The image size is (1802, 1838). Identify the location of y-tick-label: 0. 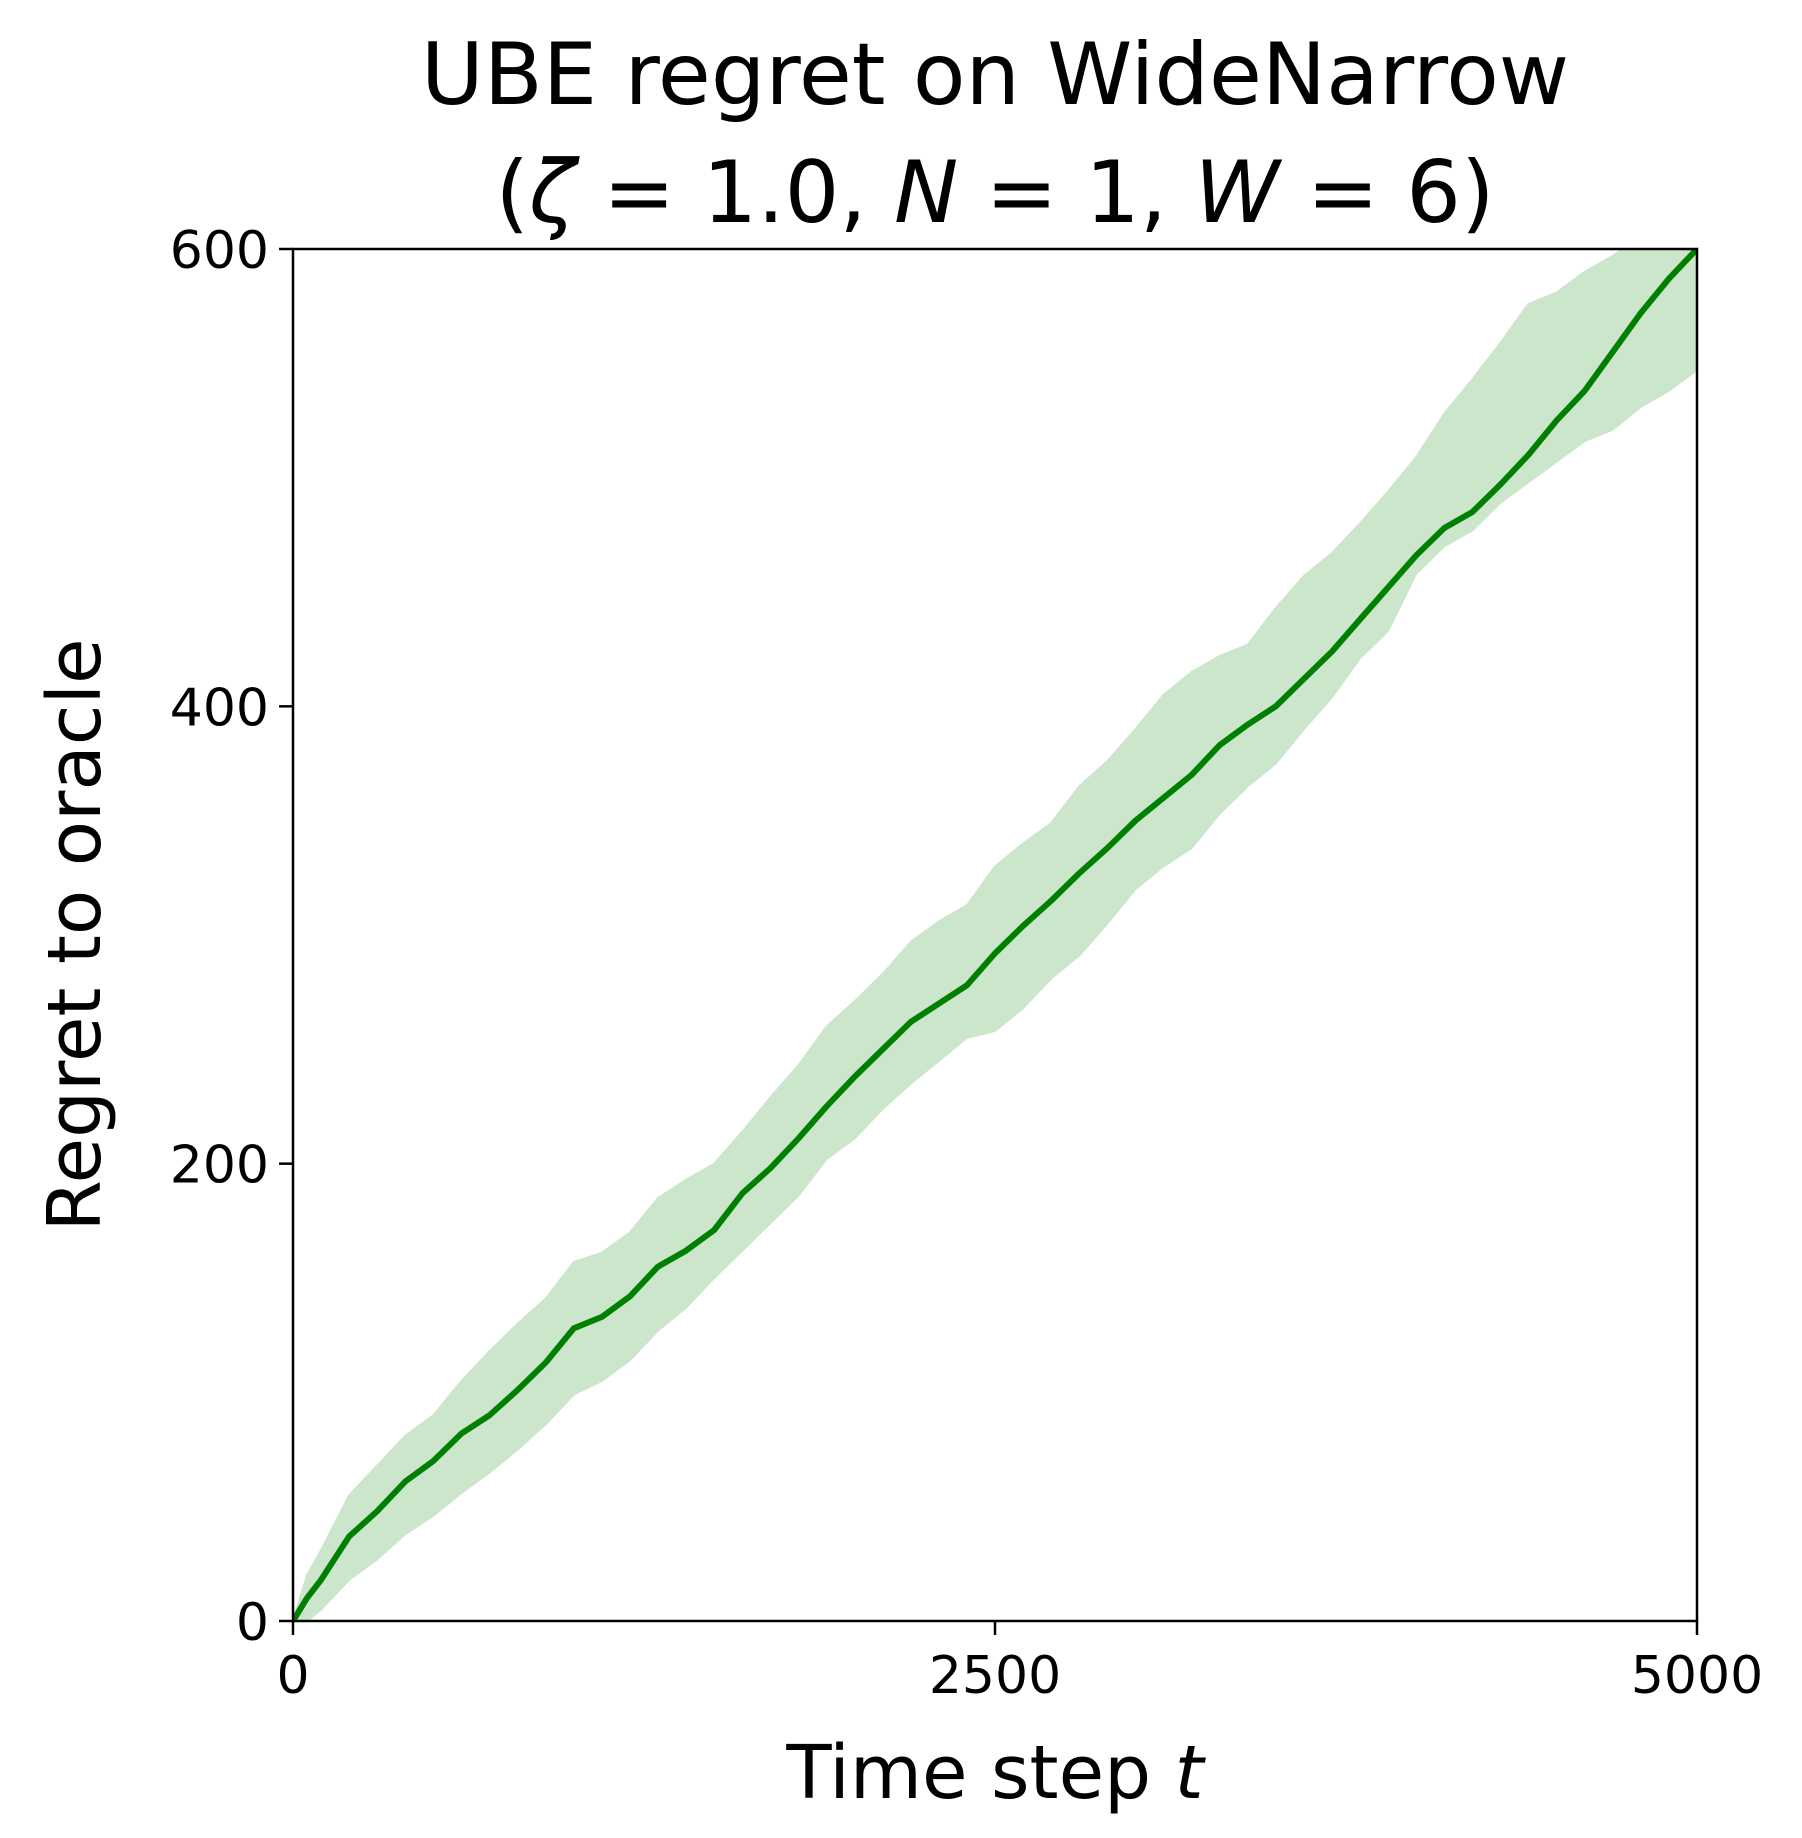
(252, 1623).